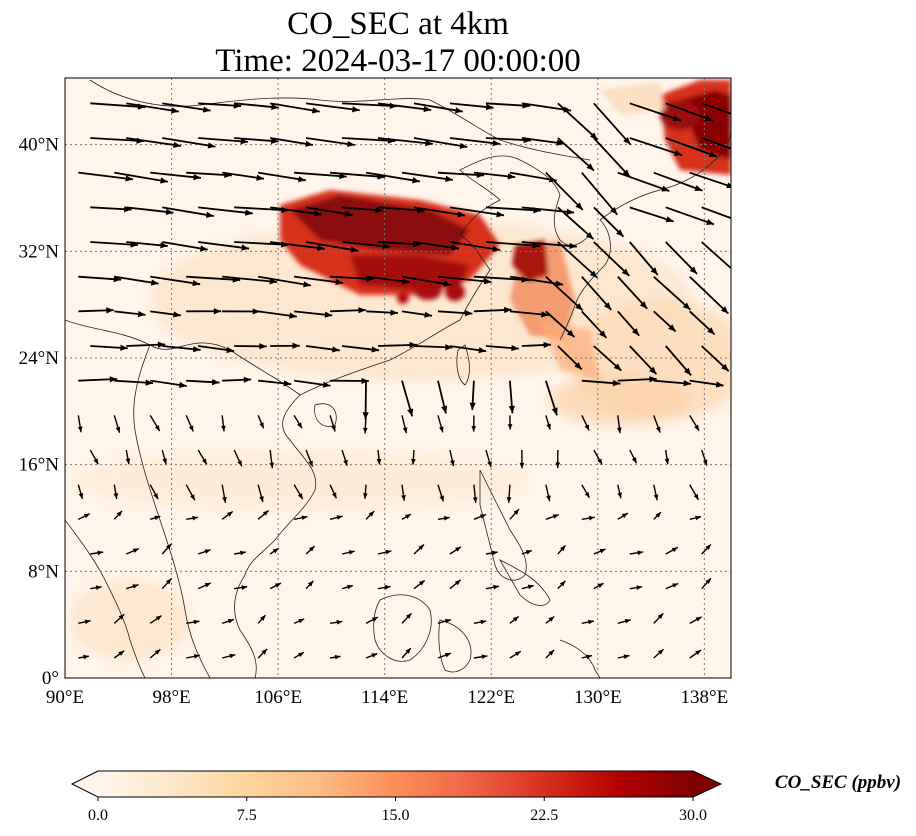 The width and height of the screenshot is (916, 836). I want to click on lat-tick-label: 40°N, so click(39, 145).